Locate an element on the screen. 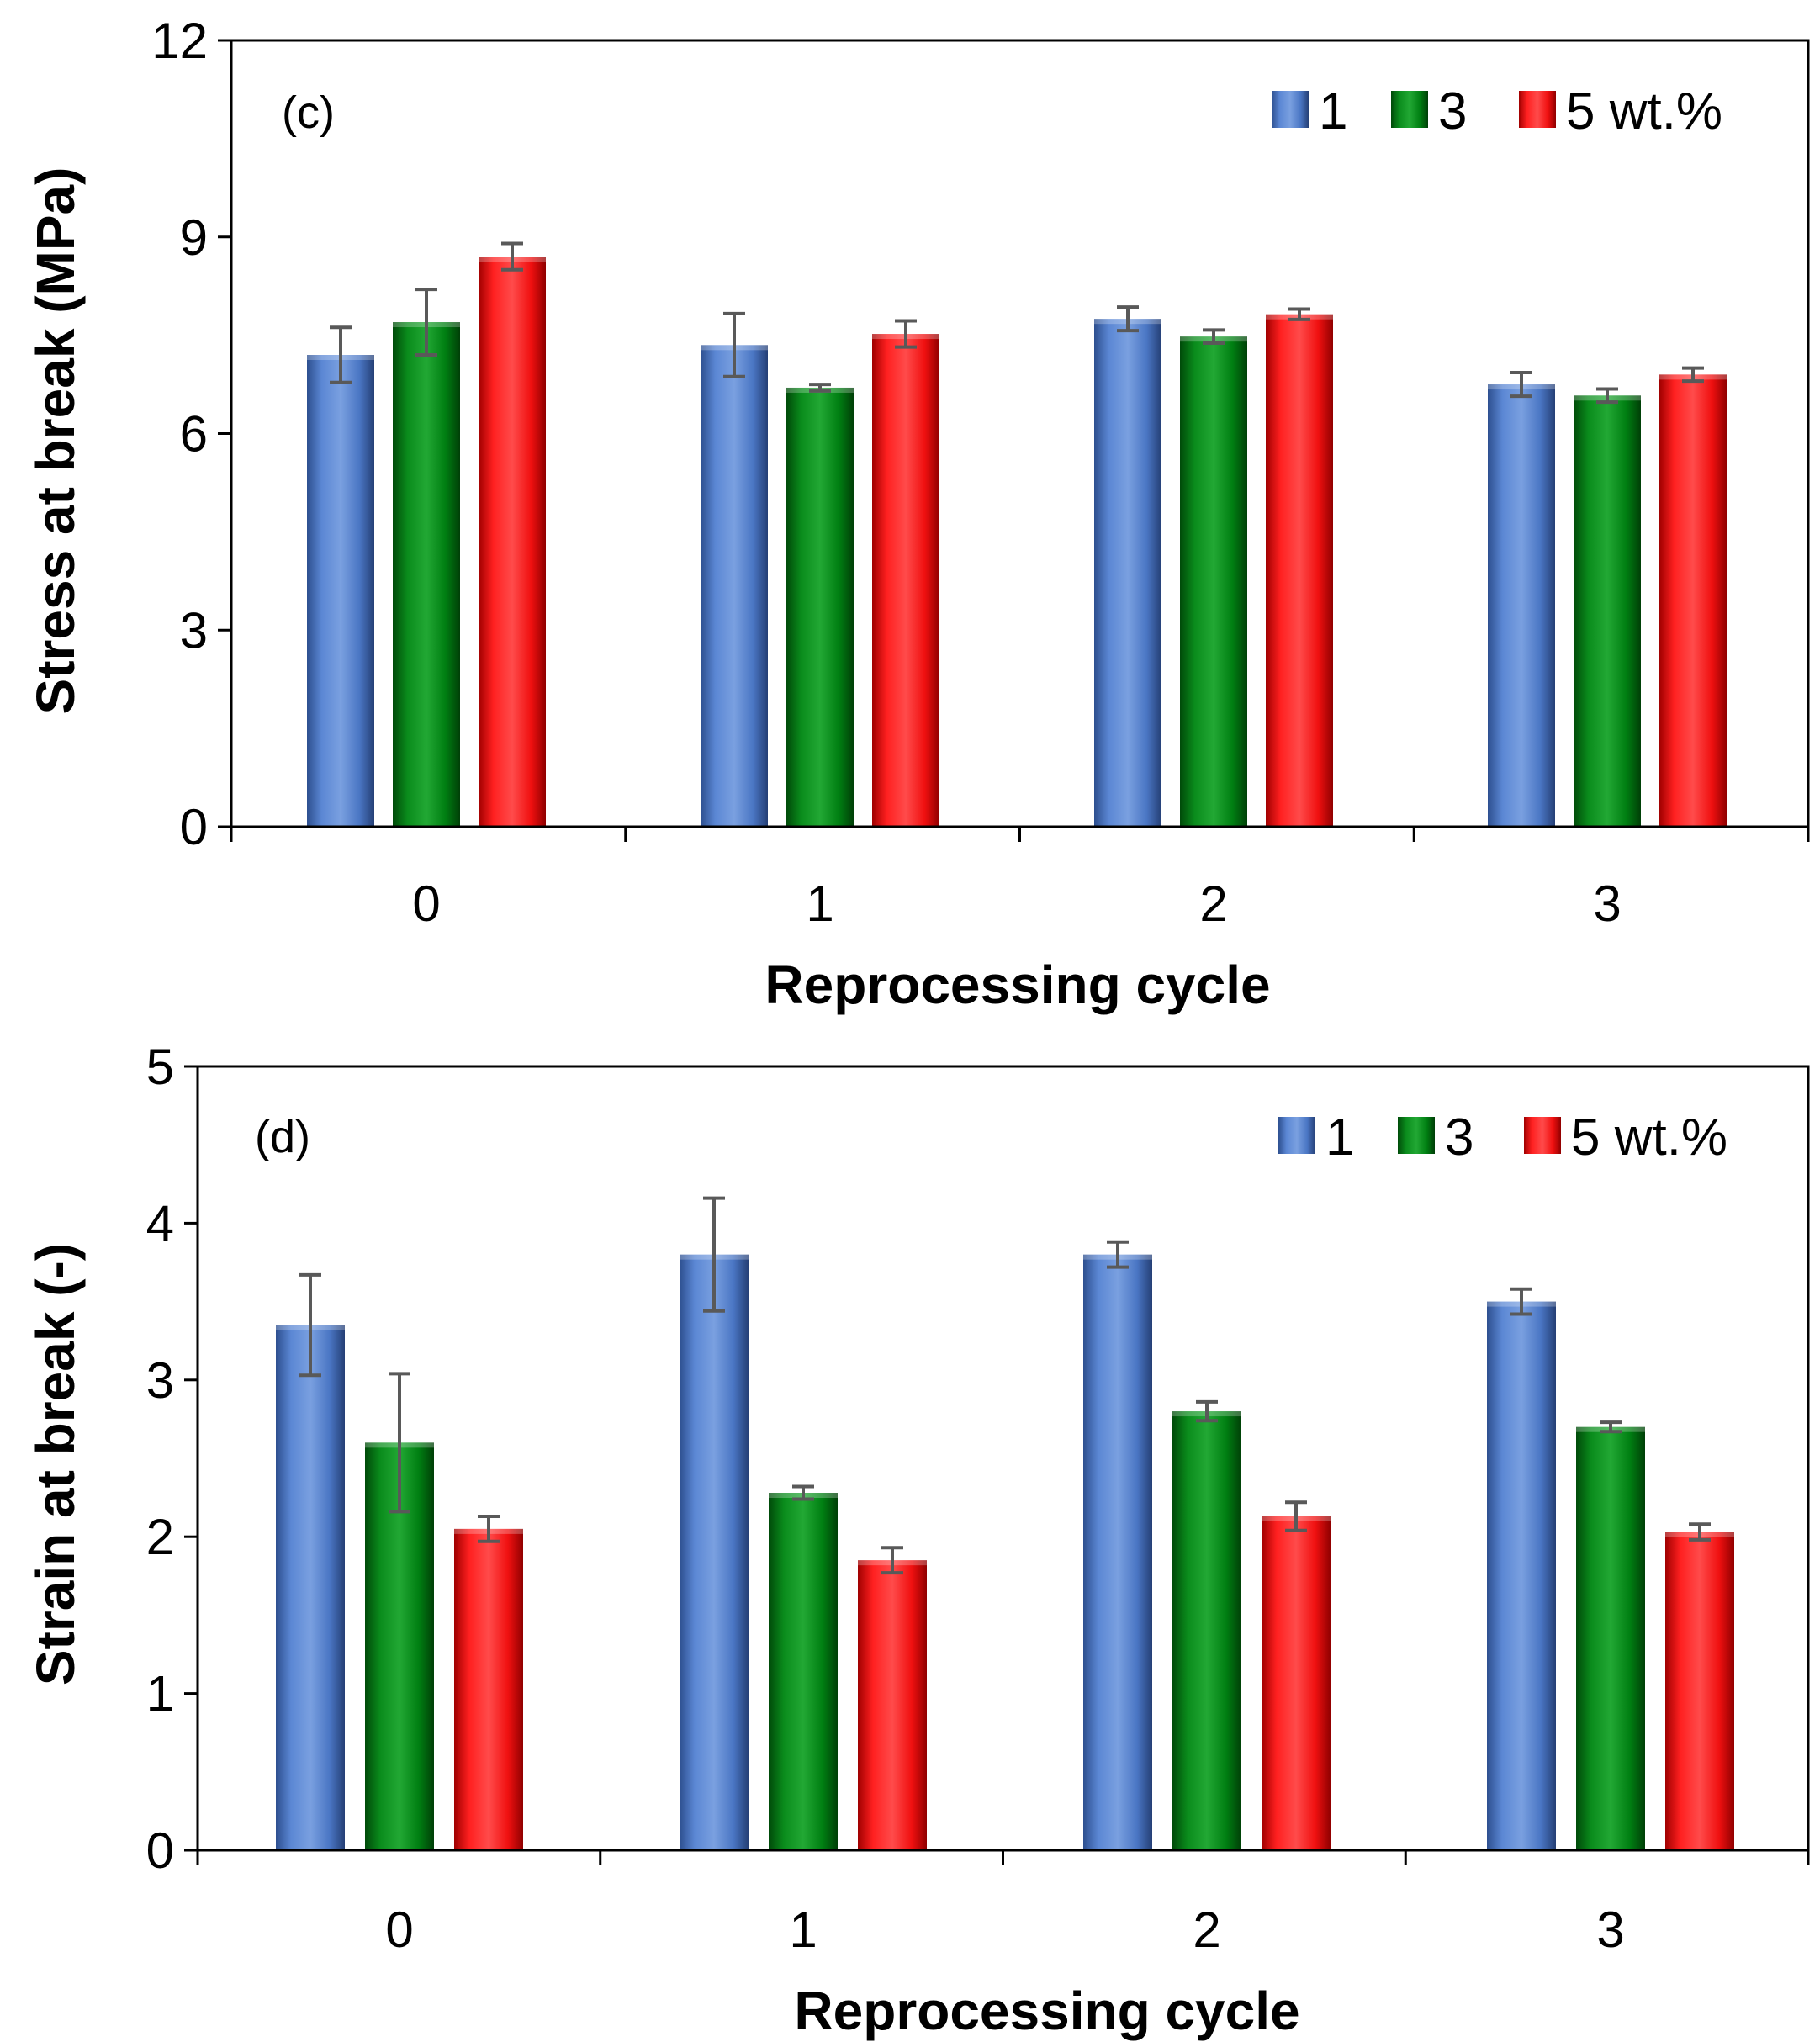  y-tick-label: 9 is located at coordinates (194, 238).